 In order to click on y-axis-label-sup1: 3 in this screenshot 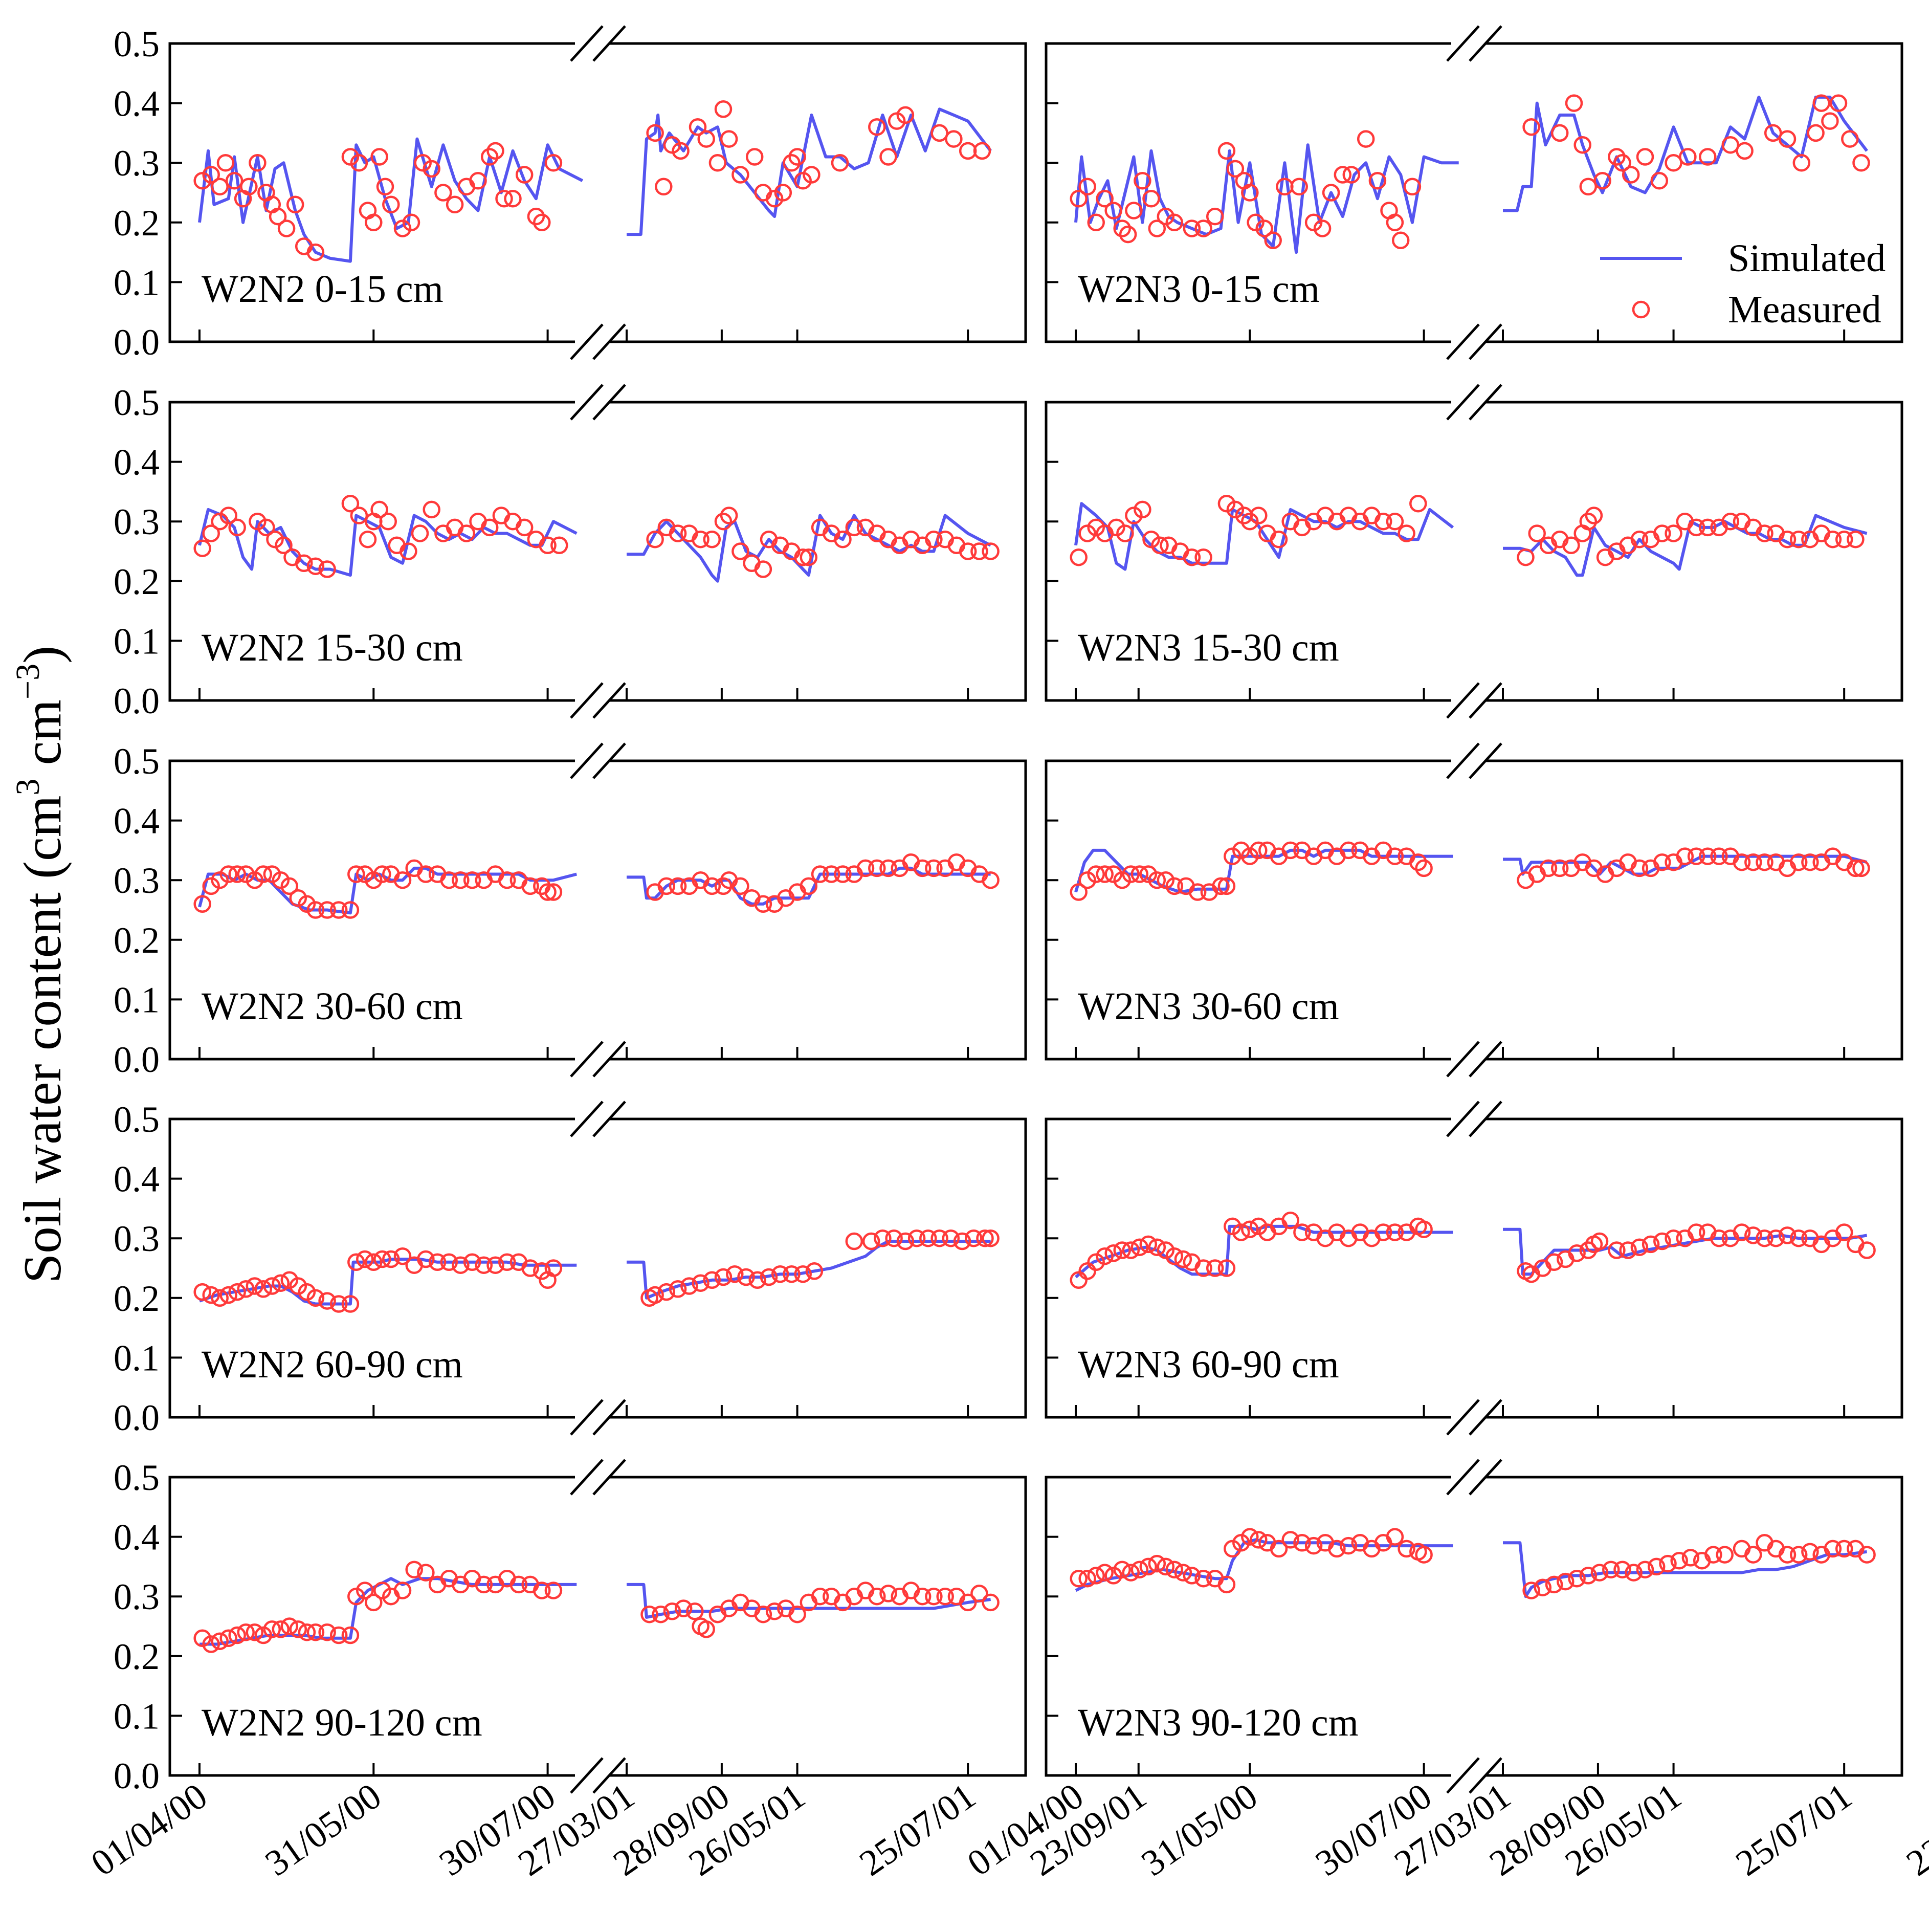, I will do `click(28, 788)`.